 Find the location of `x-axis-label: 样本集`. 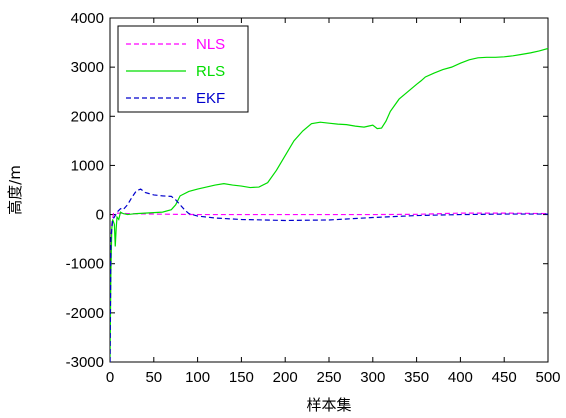

x-axis-label: 样本集 is located at coordinates (328, 405).